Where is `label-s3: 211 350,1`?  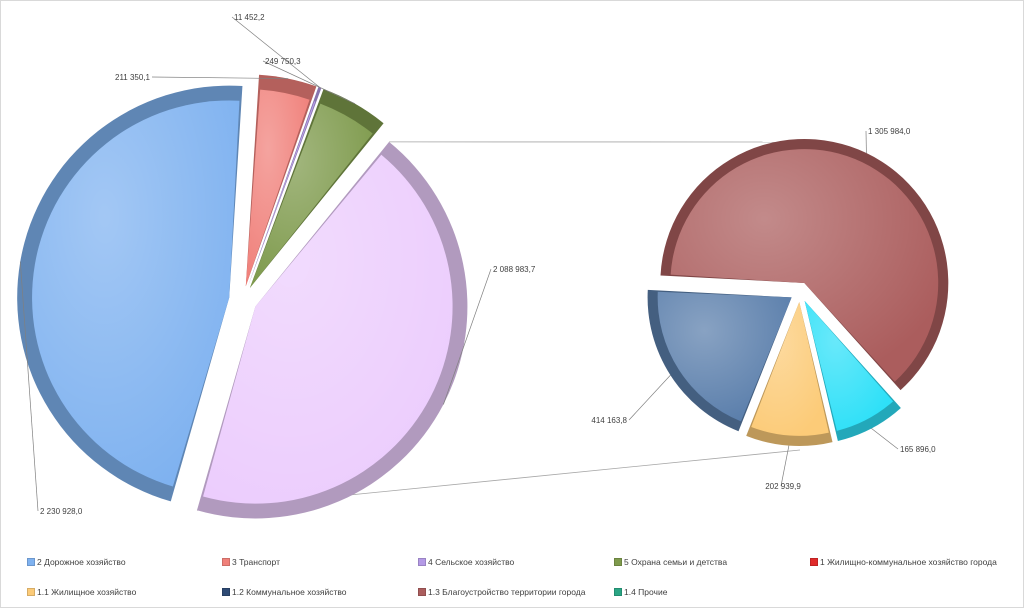
label-s3: 211 350,1 is located at coordinates (133, 77).